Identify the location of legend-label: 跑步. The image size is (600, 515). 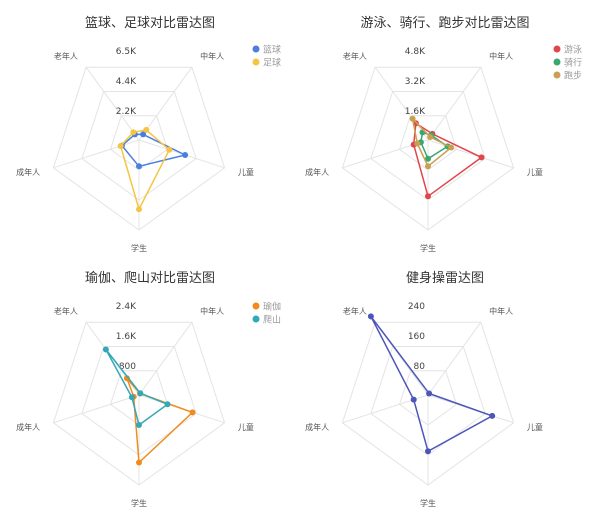
(573, 76).